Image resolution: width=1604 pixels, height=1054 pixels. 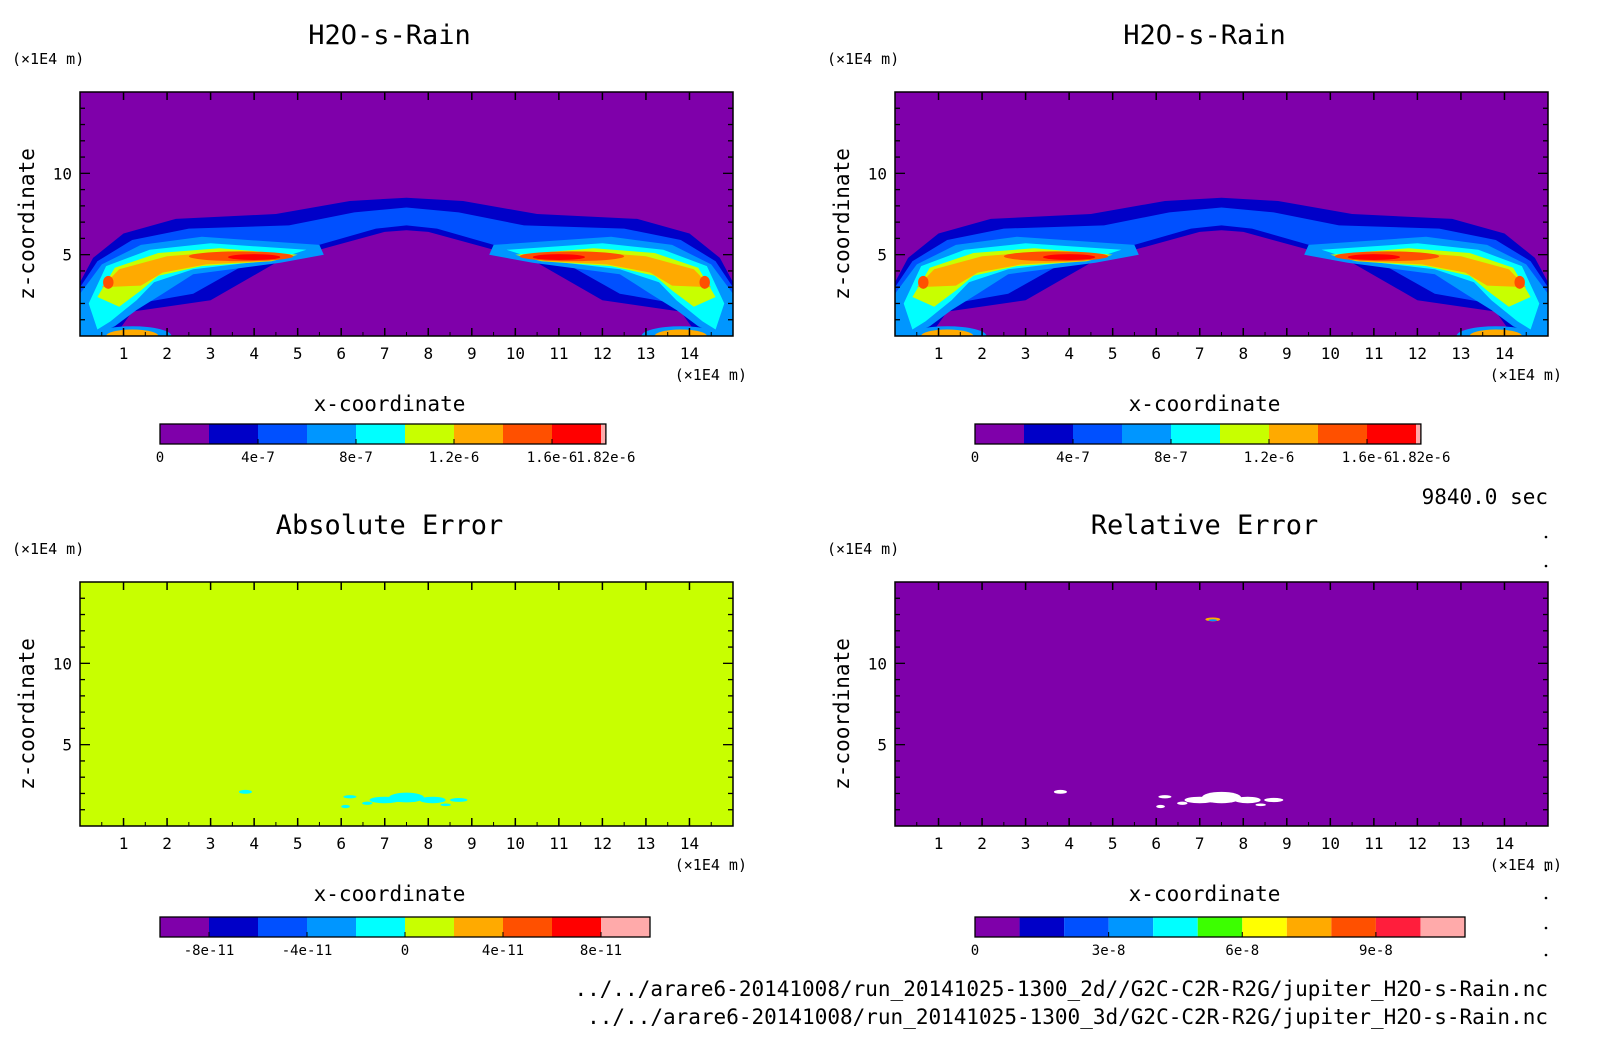 What do you see at coordinates (503, 951) in the screenshot?
I see `colorbar-tick-label: 4e-11` at bounding box center [503, 951].